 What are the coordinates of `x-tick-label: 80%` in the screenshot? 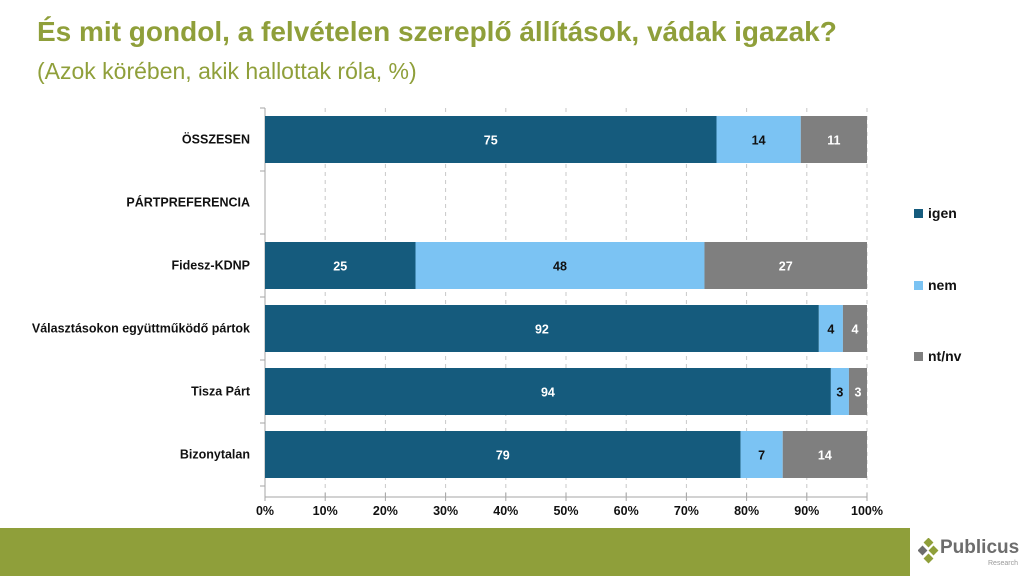 It's located at (746, 511).